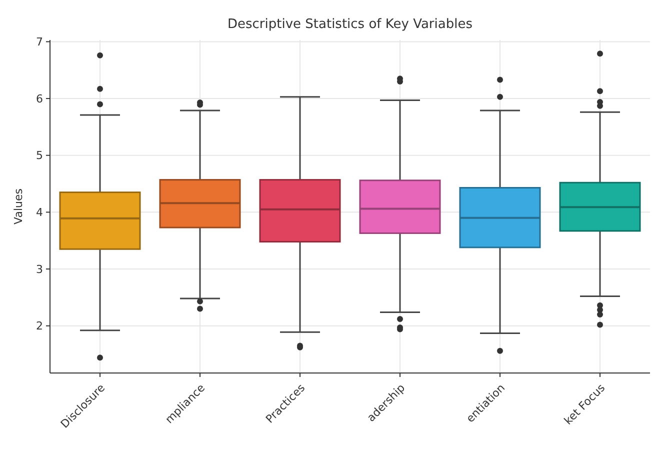 The width and height of the screenshot is (664, 459). I want to click on y-tick-label: 6, so click(39, 99).